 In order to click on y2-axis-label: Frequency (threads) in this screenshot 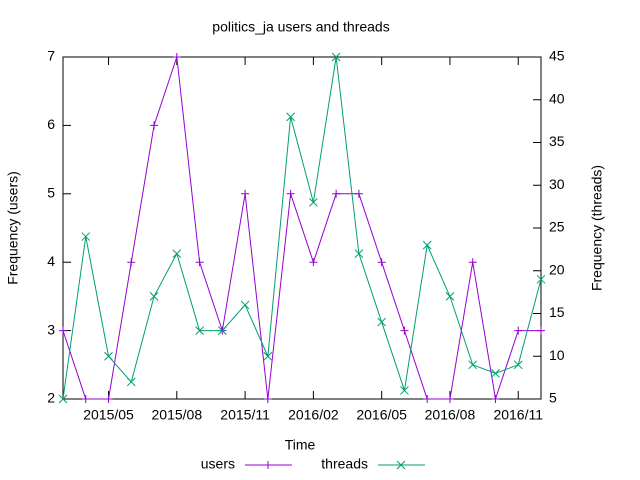, I will do `click(597, 228)`.